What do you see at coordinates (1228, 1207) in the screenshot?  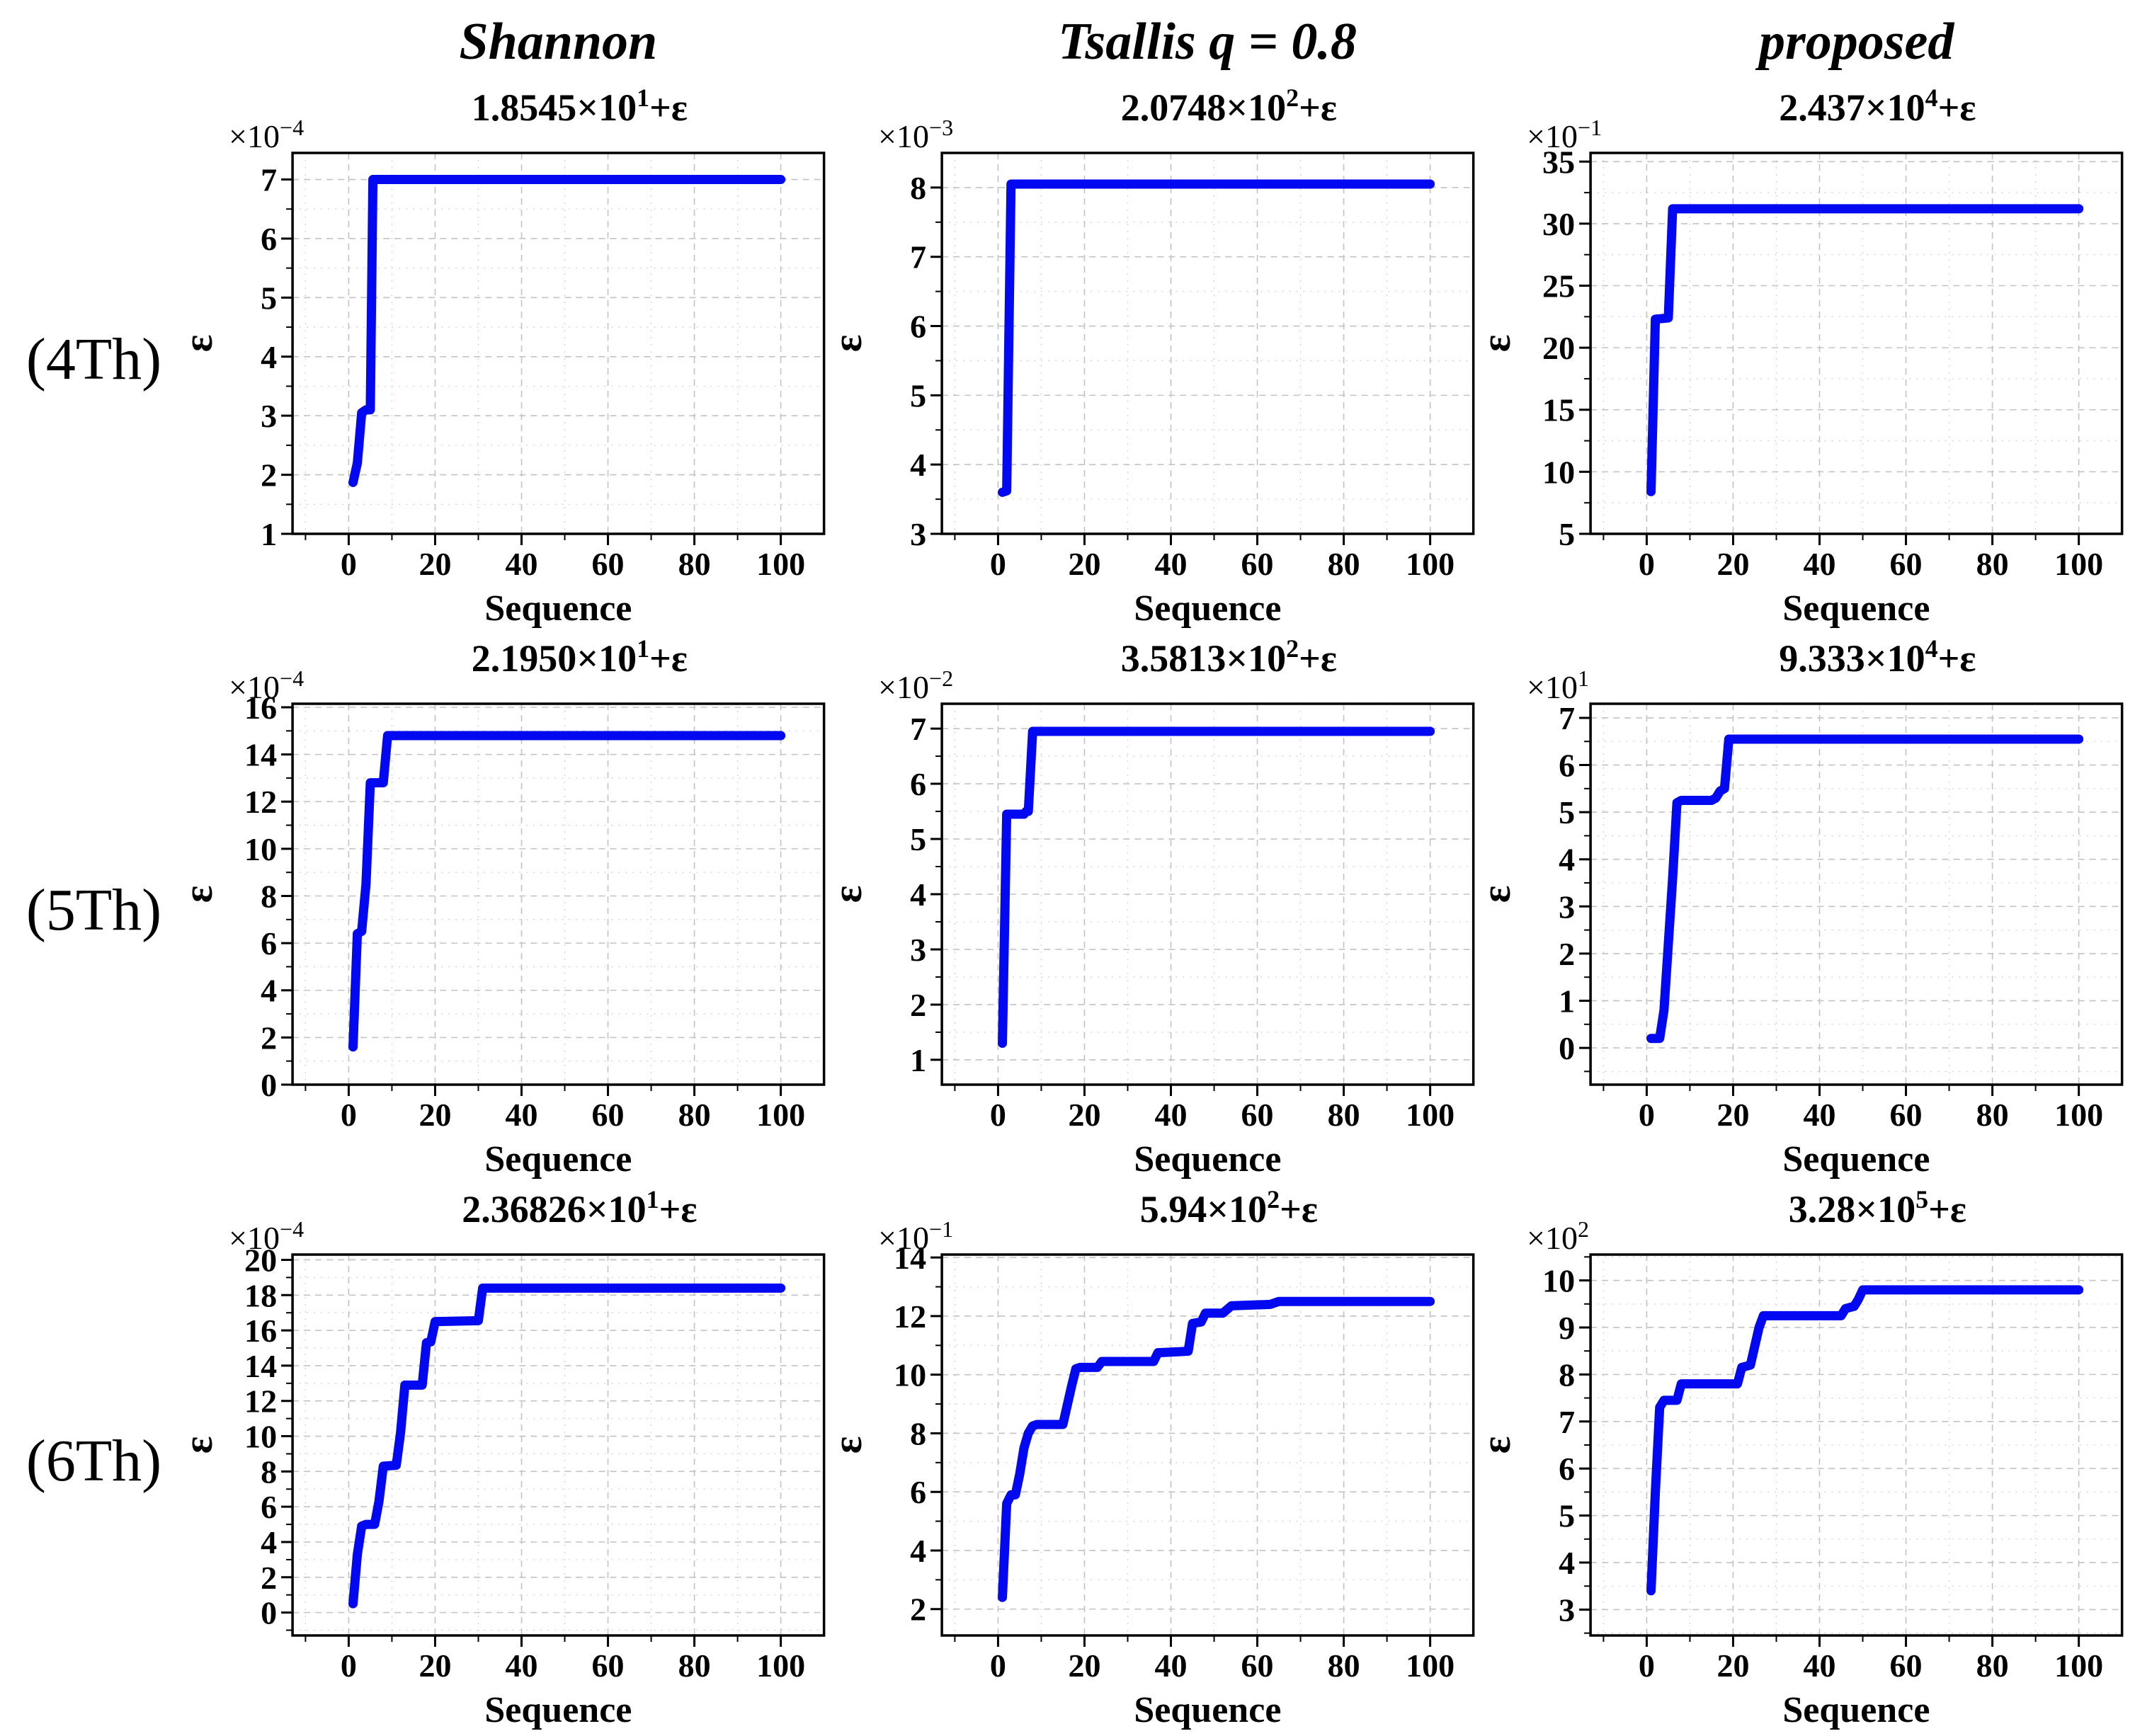 I see `chart-offset-title: 5.94×102+ε` at bounding box center [1228, 1207].